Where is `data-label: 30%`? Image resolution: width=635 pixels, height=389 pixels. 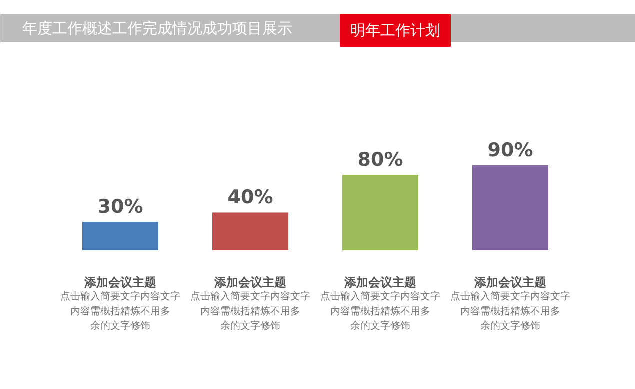
data-label: 30% is located at coordinates (121, 207).